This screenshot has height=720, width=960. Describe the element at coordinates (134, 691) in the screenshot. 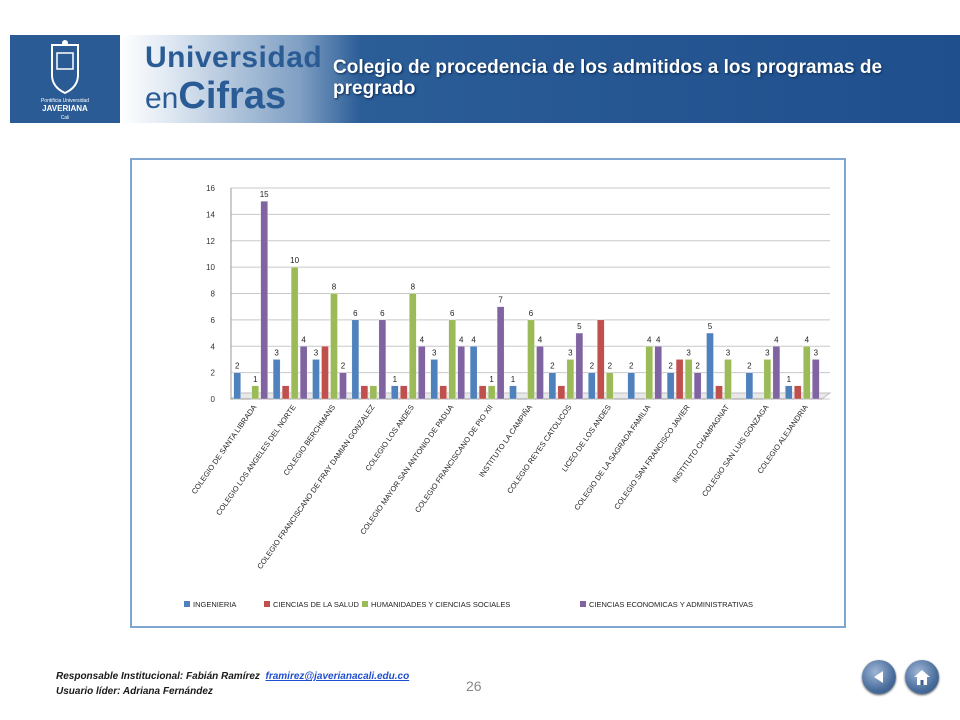

I see `footer-usuario: Usuario líder: Adriana Fernández` at that location.